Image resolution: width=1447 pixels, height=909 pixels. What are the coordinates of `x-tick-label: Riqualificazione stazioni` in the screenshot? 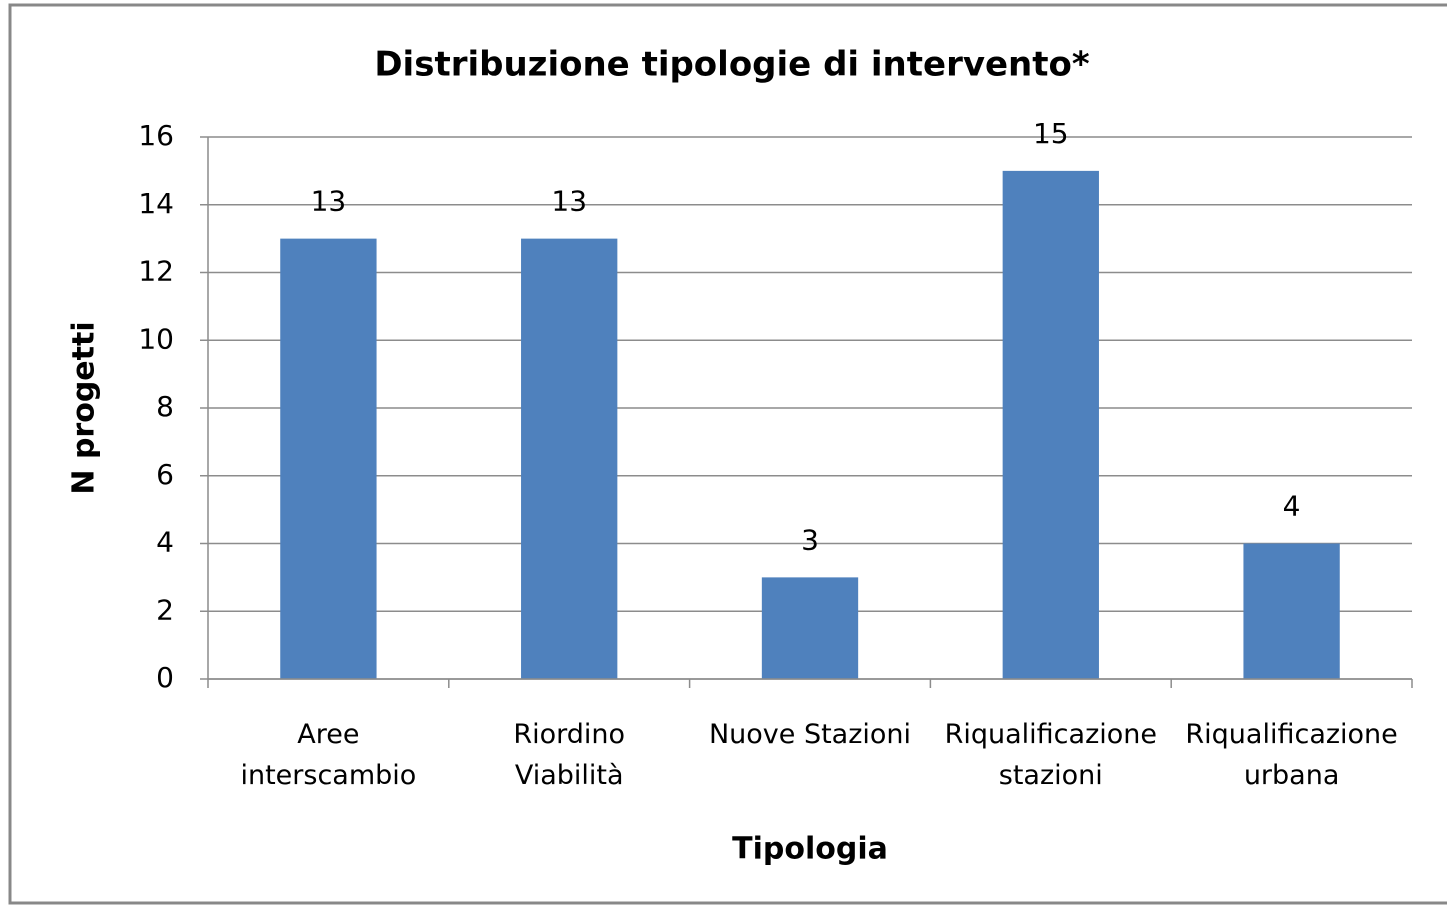 It's located at (1050, 755).